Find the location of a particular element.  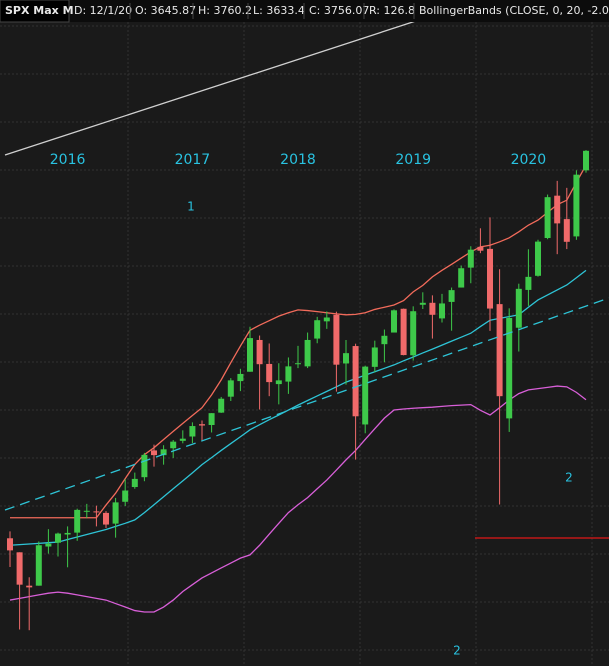

year-label: 2020 is located at coordinates (529, 160).